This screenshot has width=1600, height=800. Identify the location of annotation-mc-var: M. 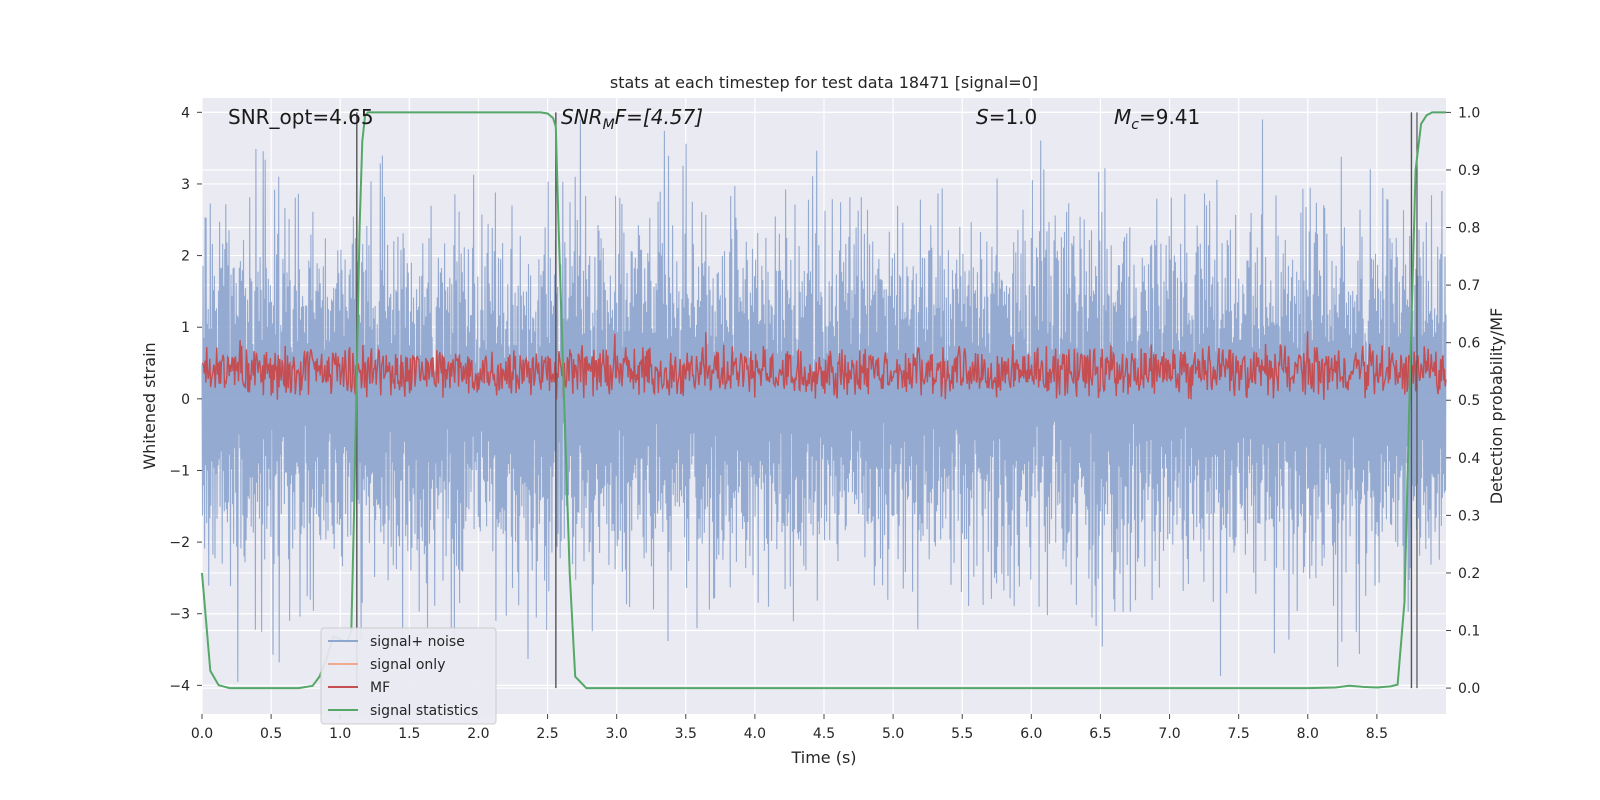
(1122, 117).